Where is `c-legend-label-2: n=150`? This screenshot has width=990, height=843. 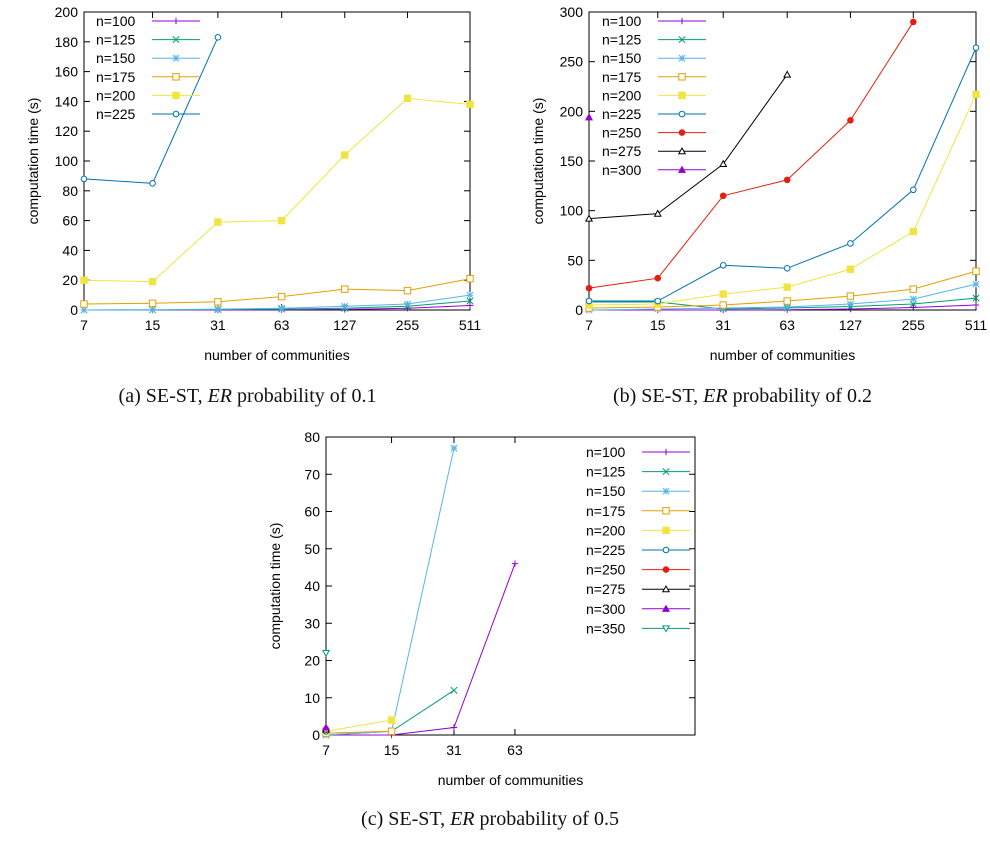 c-legend-label-2: n=150 is located at coordinates (606, 491).